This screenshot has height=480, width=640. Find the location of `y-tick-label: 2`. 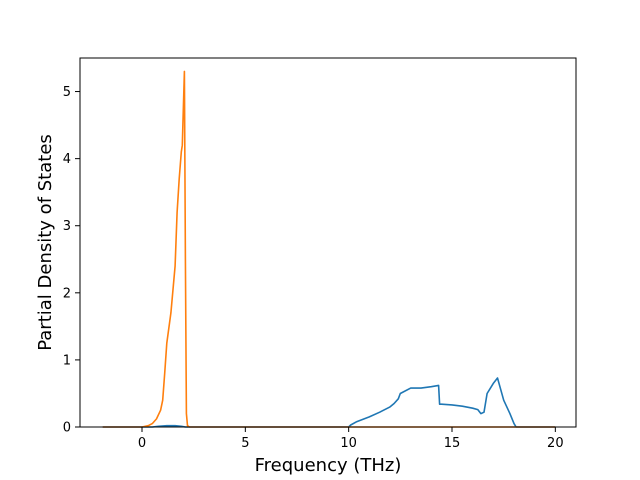

y-tick-label: 2 is located at coordinates (67, 293).